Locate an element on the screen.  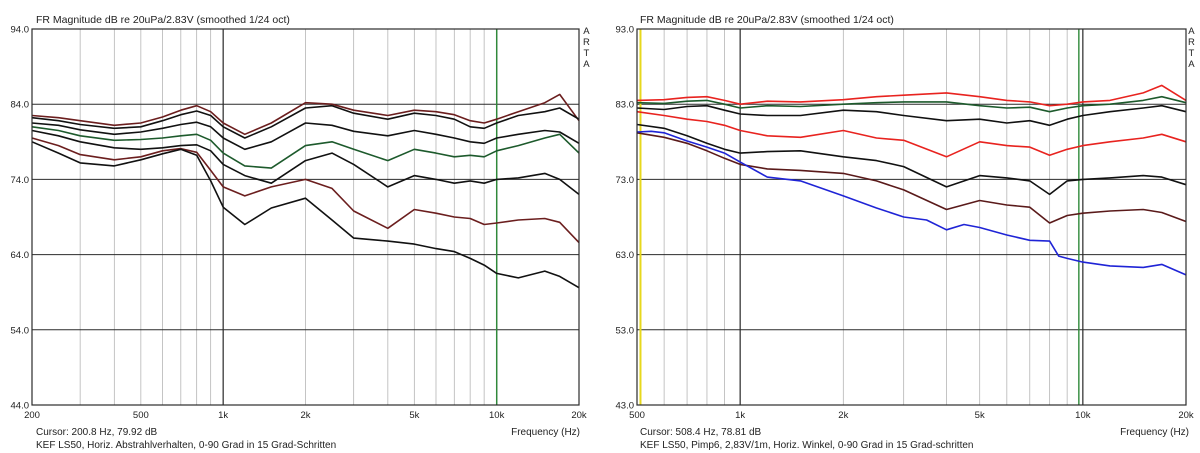
y-tick-label: 73.0 is located at coordinates (625, 180).